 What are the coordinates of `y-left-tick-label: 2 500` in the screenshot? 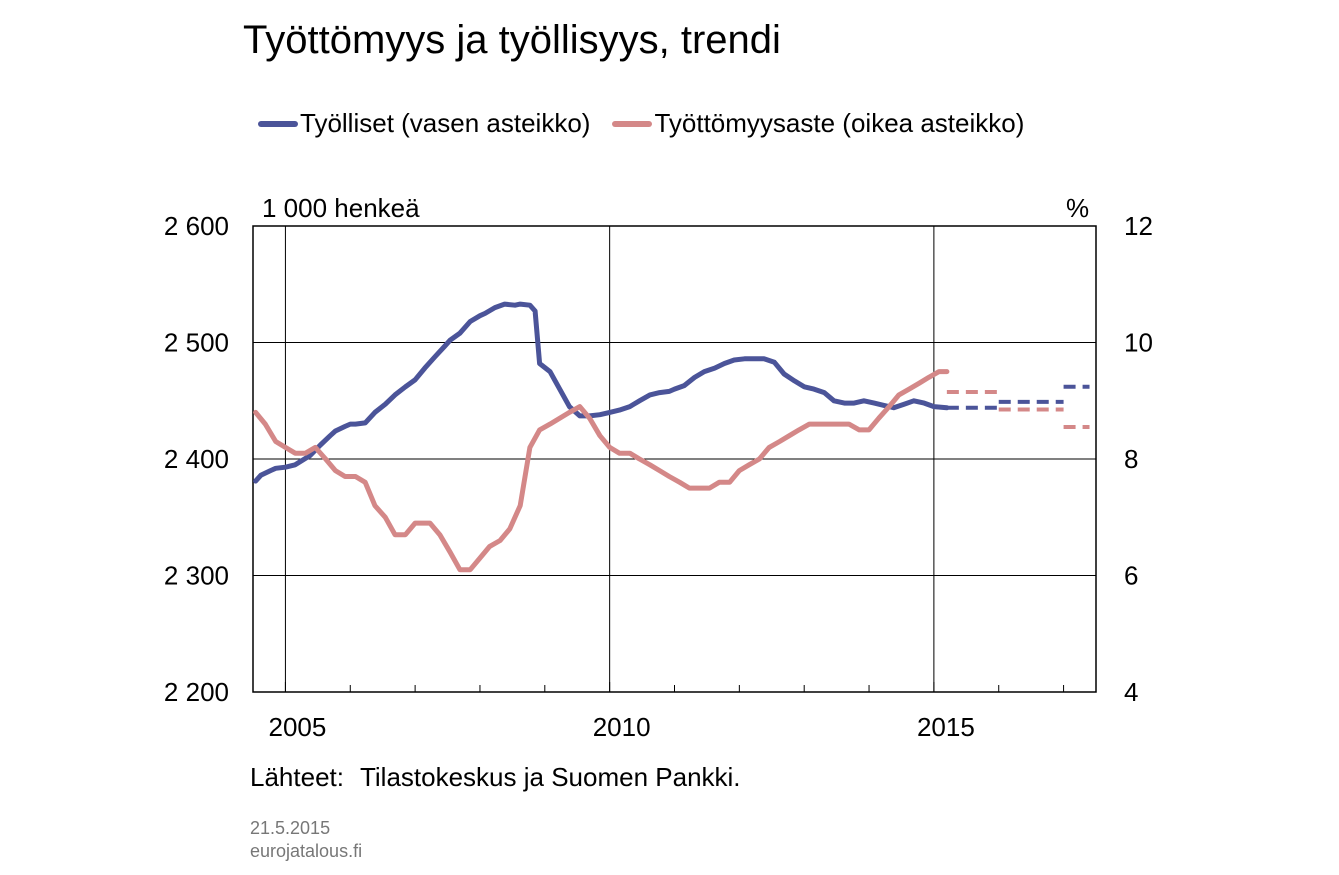 It's located at (196, 343).